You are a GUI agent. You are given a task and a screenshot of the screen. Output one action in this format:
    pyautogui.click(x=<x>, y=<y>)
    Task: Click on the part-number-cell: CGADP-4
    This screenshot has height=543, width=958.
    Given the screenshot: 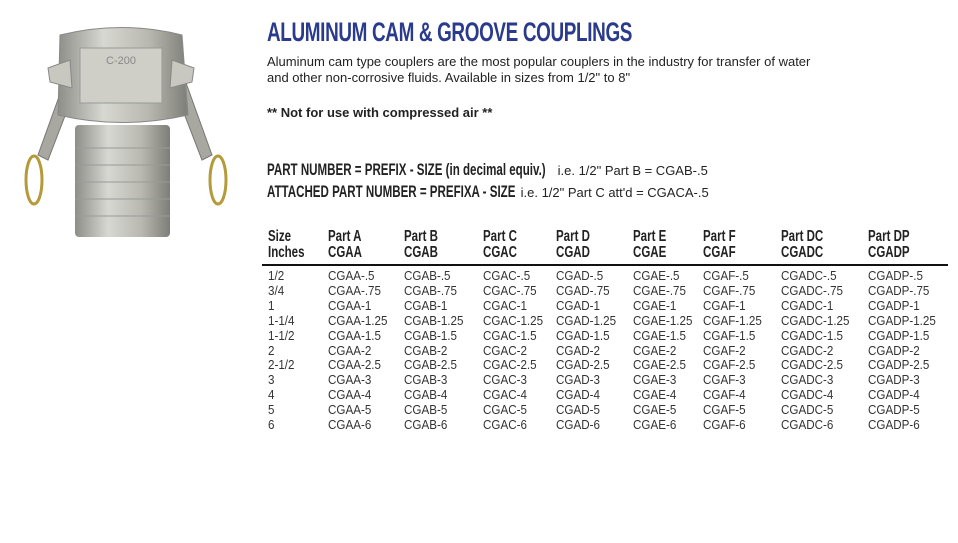 What is the action you would take?
    pyautogui.click(x=894, y=395)
    